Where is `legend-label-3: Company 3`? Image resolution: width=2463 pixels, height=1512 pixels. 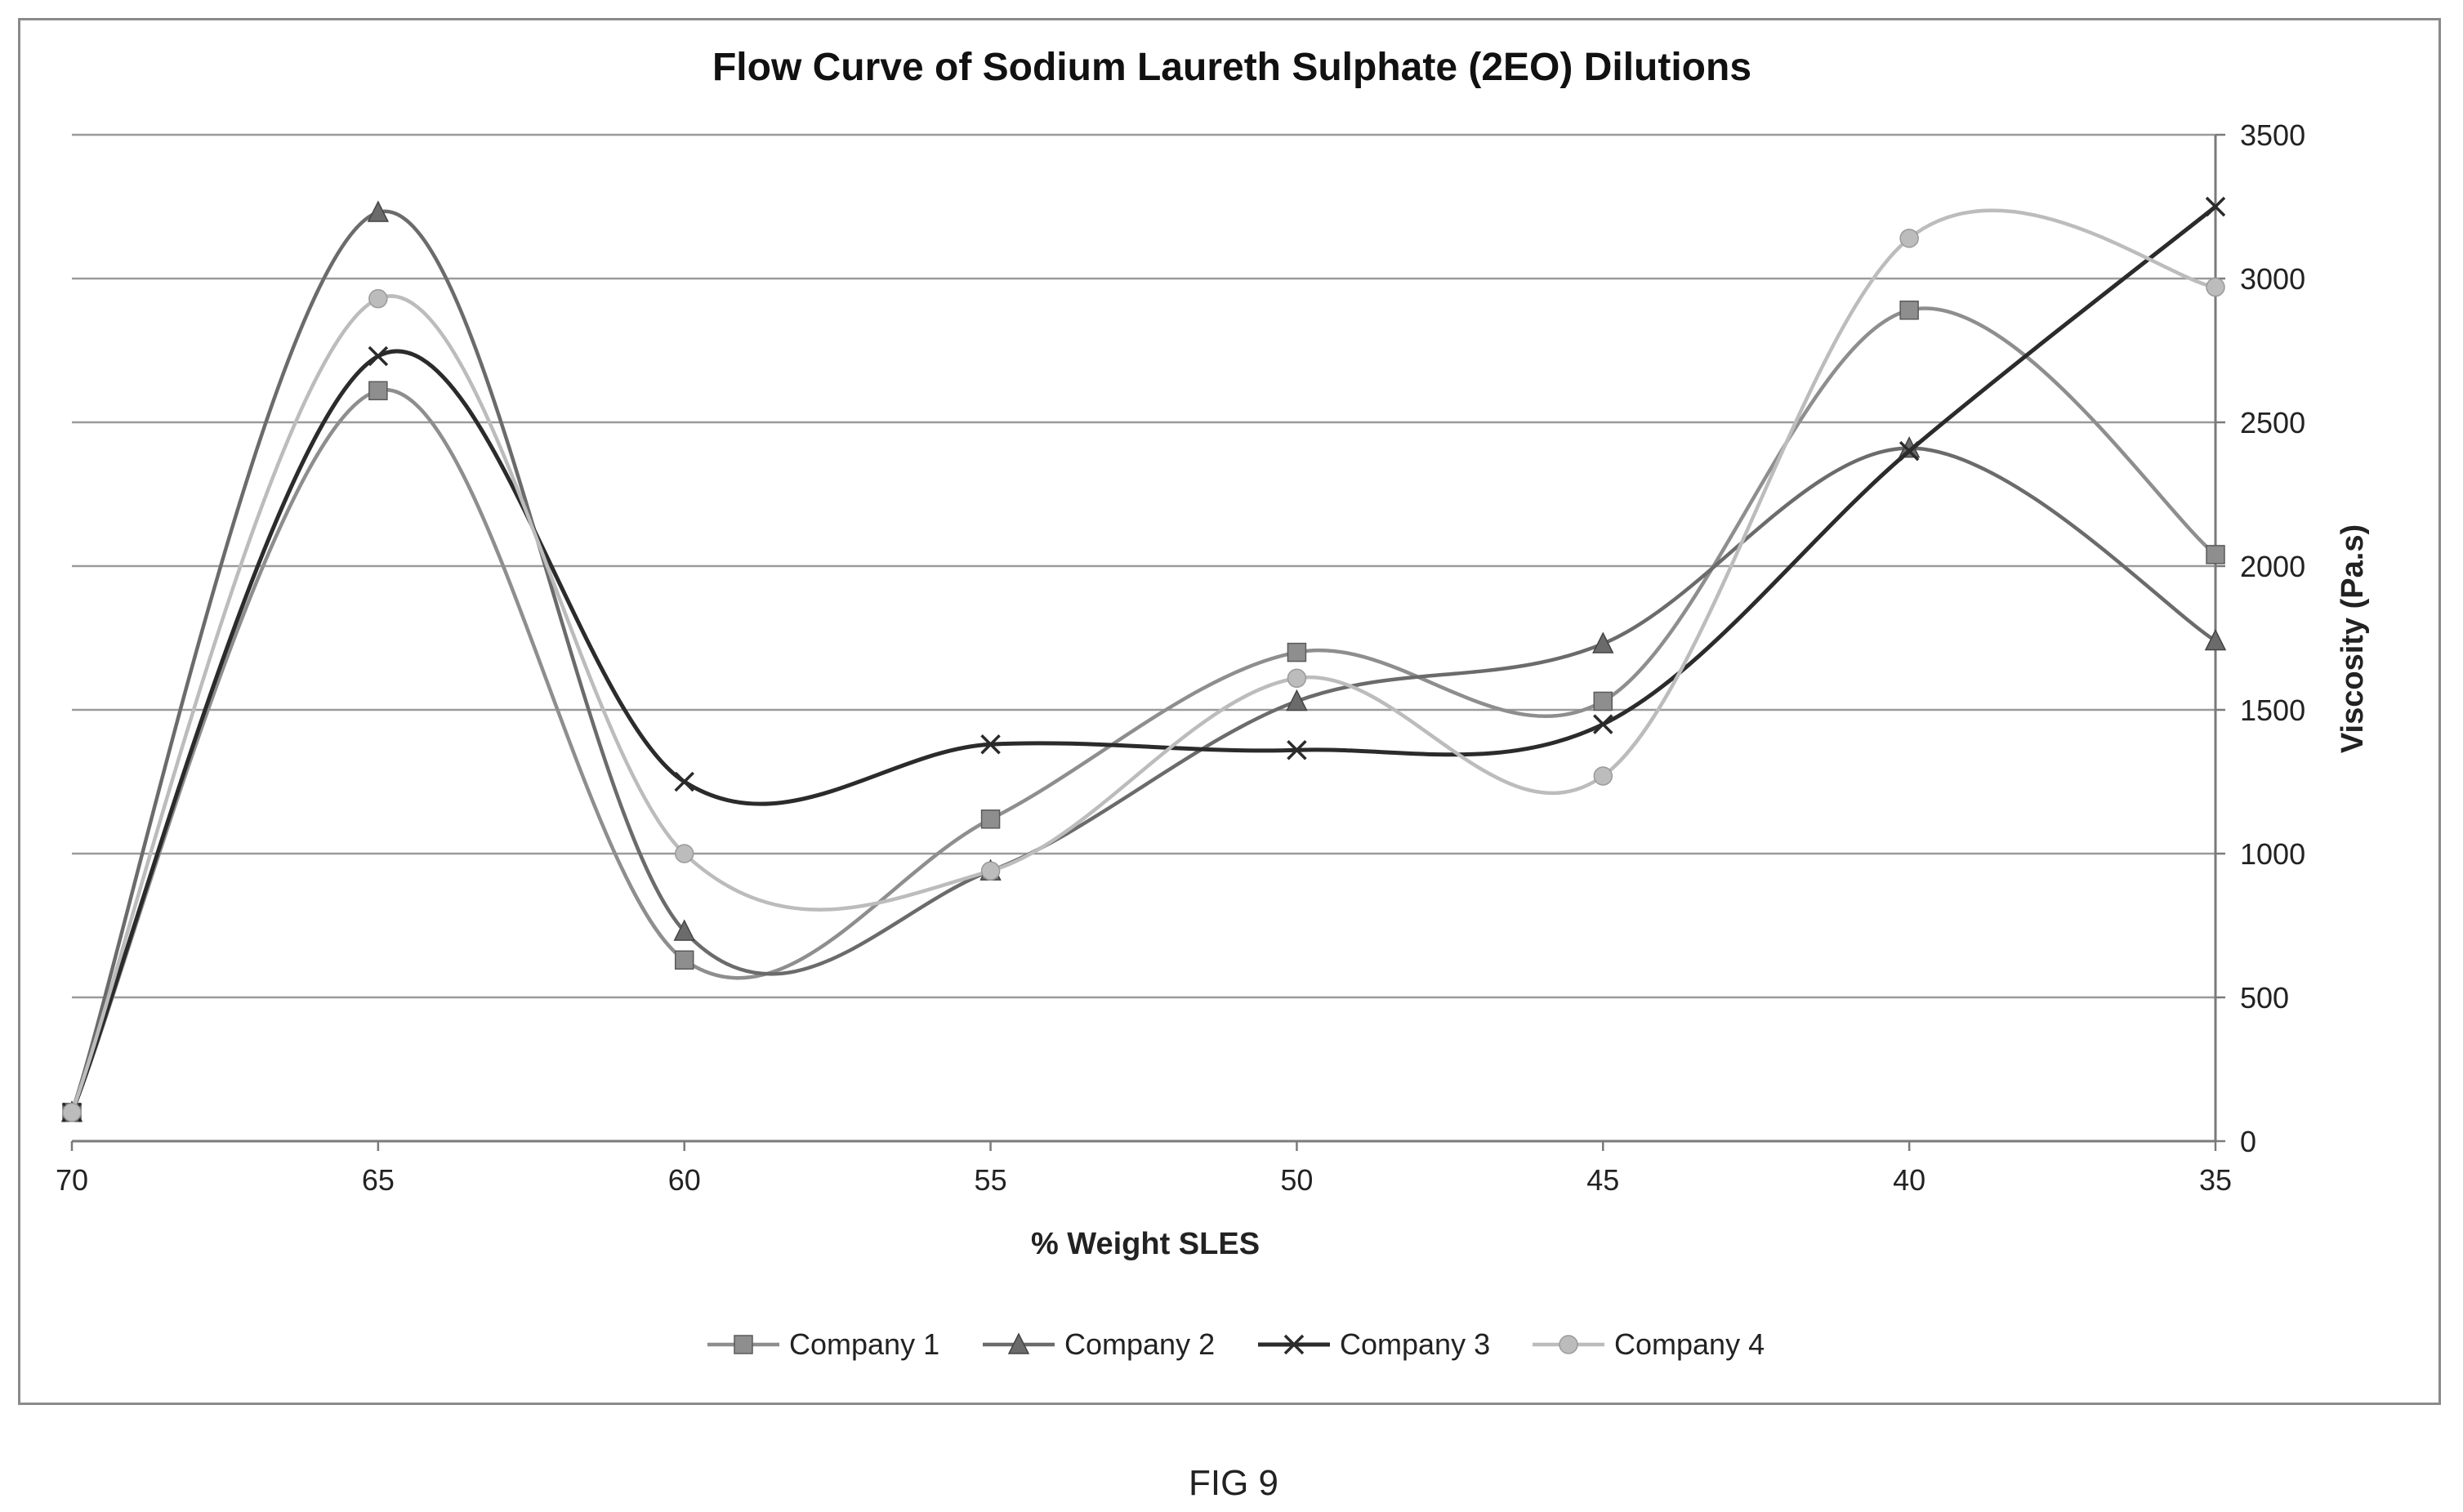
legend-label-3: Company 3 is located at coordinates (1415, 1344).